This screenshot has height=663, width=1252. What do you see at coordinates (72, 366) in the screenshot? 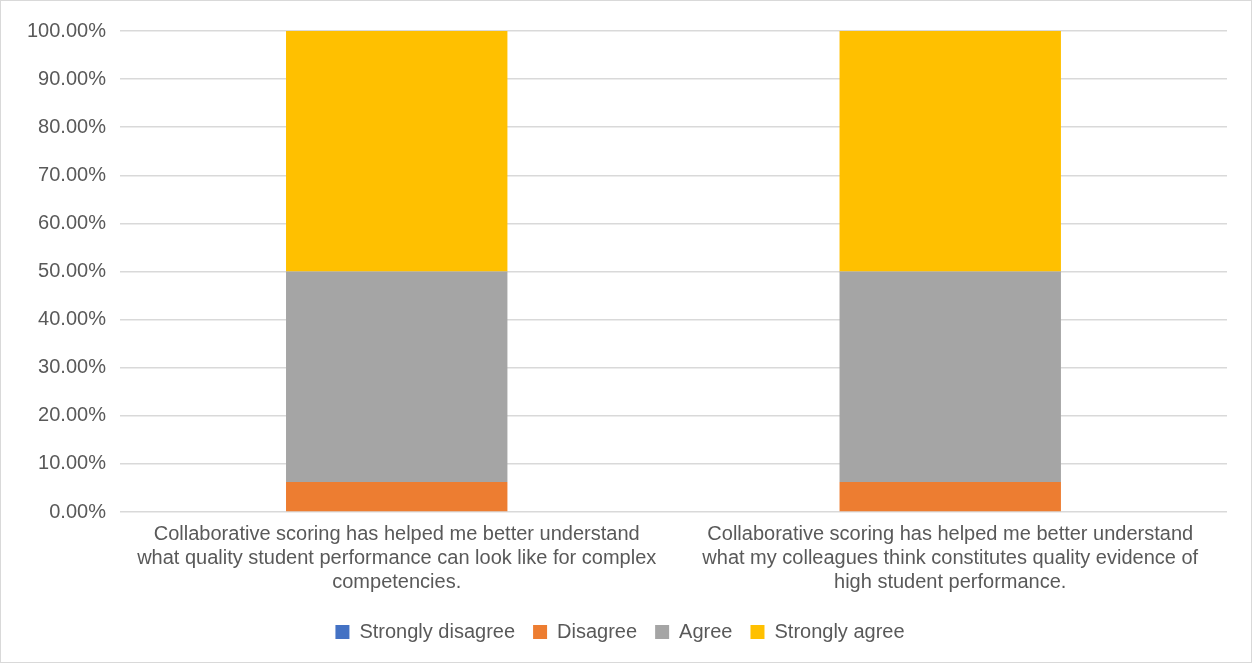
I see `y-tick-label: 30.00%` at bounding box center [72, 366].